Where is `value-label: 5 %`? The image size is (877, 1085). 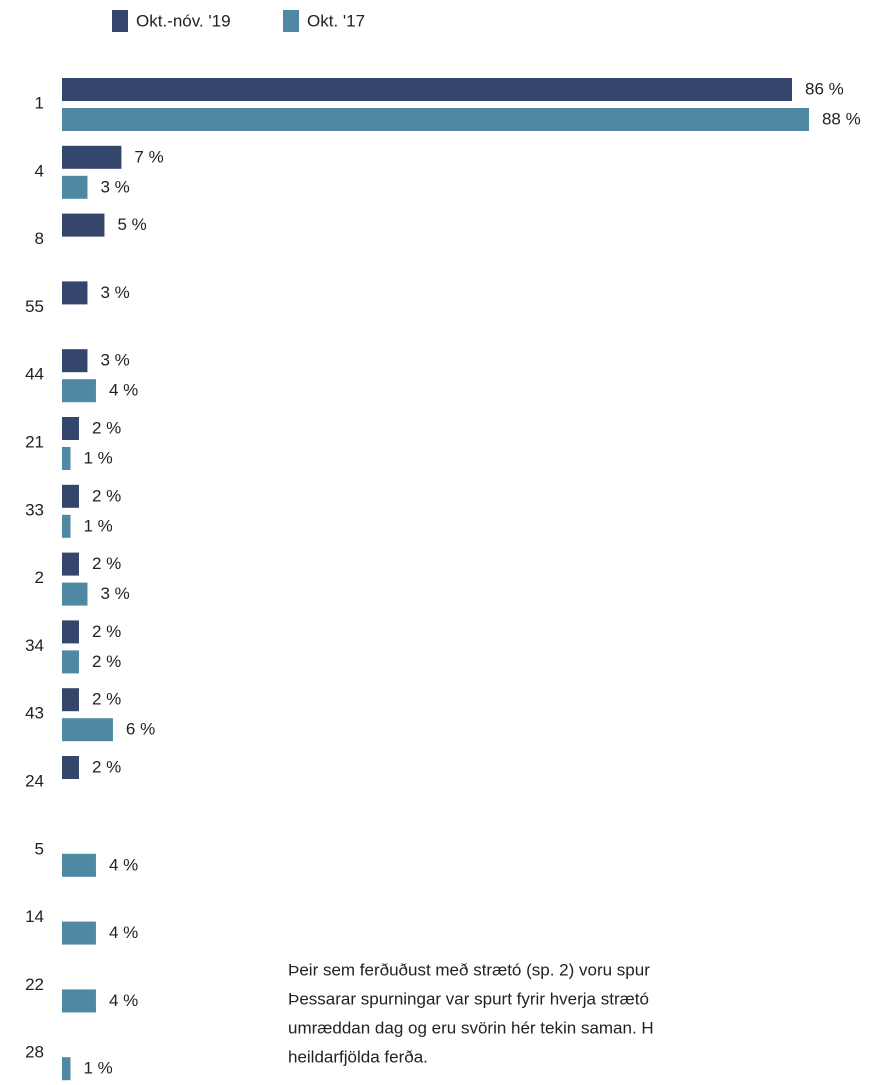 value-label: 5 % is located at coordinates (131, 224).